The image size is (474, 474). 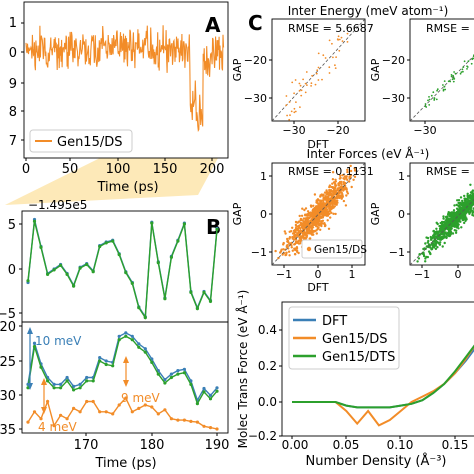 I want to click on a-series-line, so click(x=125, y=79).